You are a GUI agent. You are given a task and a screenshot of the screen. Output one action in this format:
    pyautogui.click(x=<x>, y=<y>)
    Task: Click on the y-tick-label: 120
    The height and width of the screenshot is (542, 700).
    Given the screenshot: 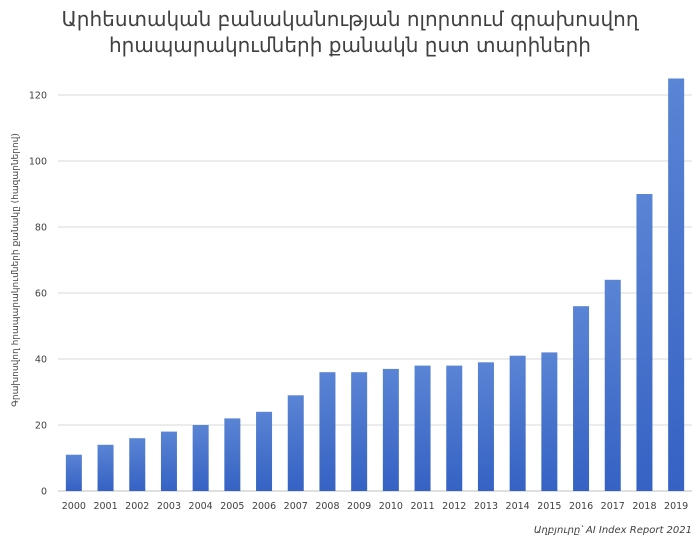 What is the action you would take?
    pyautogui.click(x=38, y=96)
    